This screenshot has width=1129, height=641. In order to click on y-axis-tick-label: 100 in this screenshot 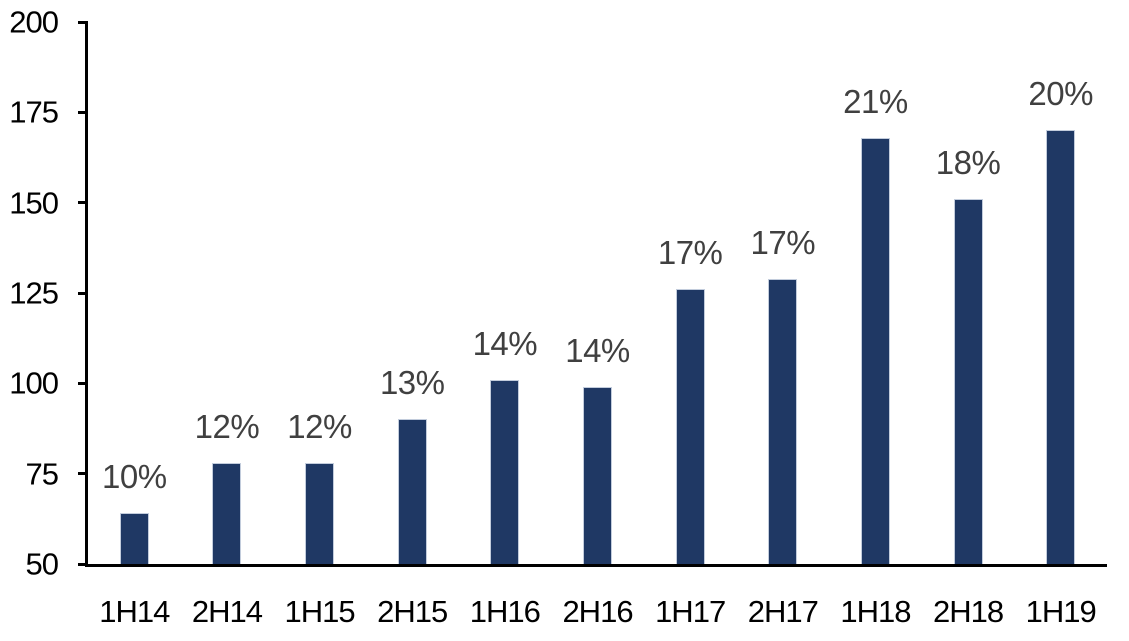, I will do `click(34, 383)`.